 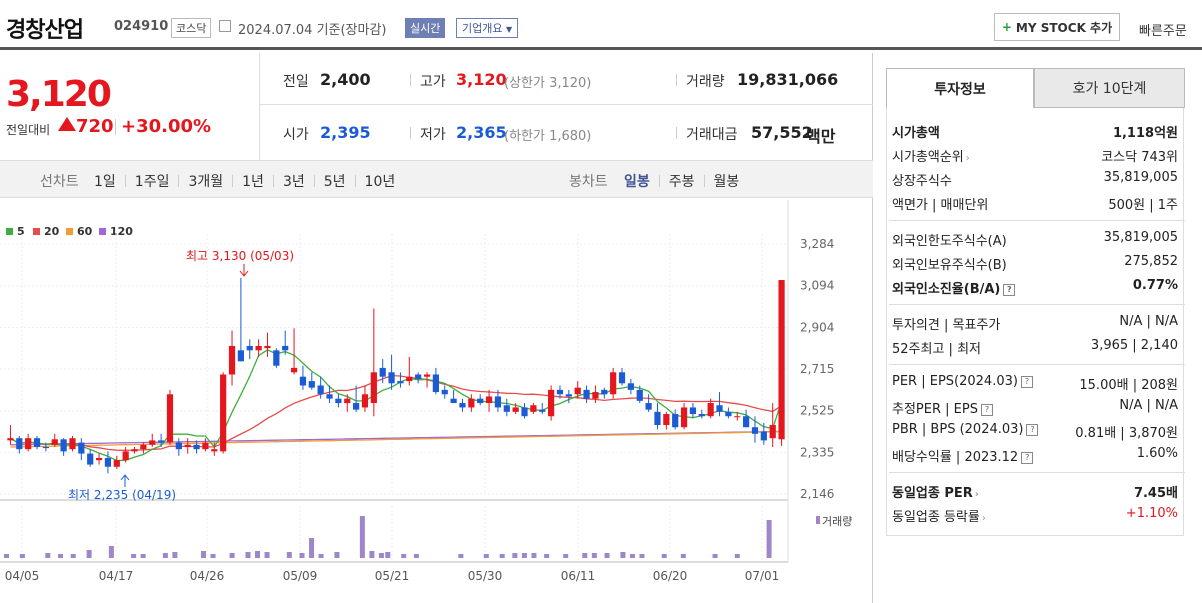 I want to click on current-price: 3,120, so click(x=59, y=94).